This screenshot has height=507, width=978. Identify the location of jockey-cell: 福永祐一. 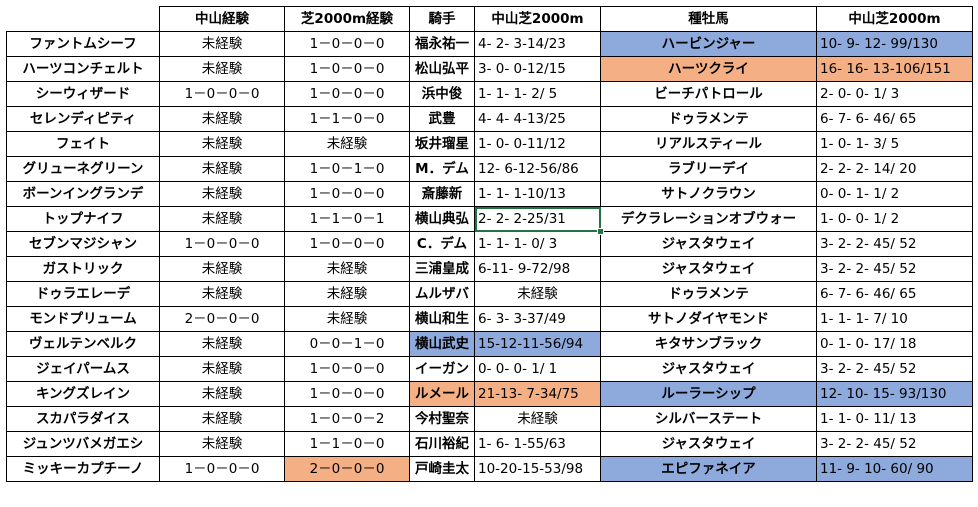
(442, 44).